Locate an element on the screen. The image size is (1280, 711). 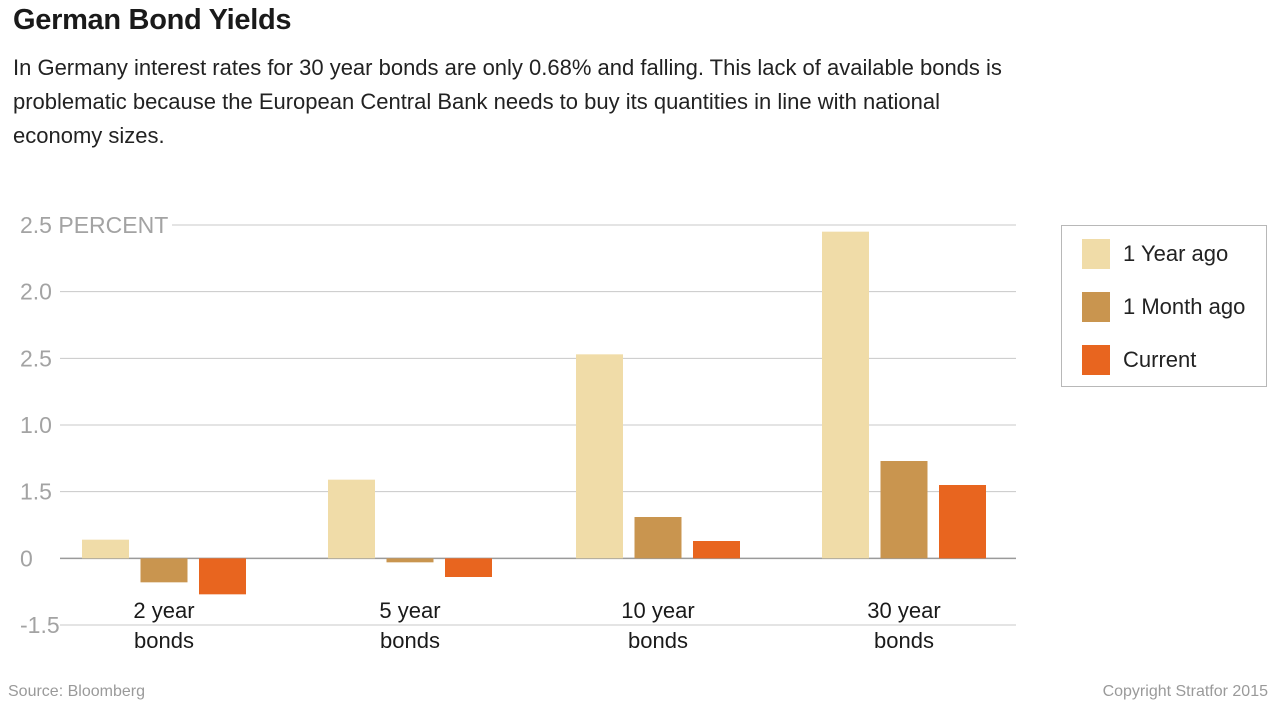
x-category-label: 30 year is located at coordinates (903, 610).